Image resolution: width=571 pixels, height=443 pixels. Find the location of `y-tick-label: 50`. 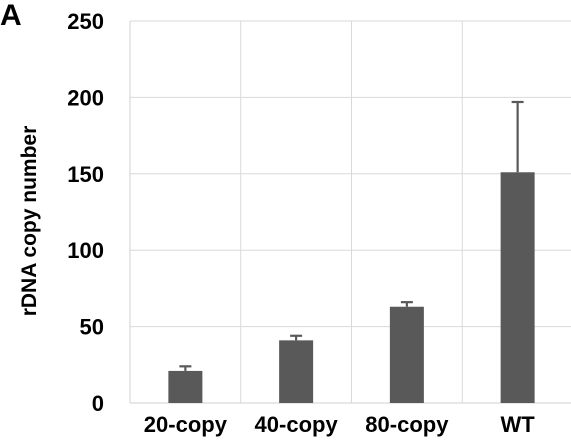

y-tick-label: 50 is located at coordinates (92, 327).